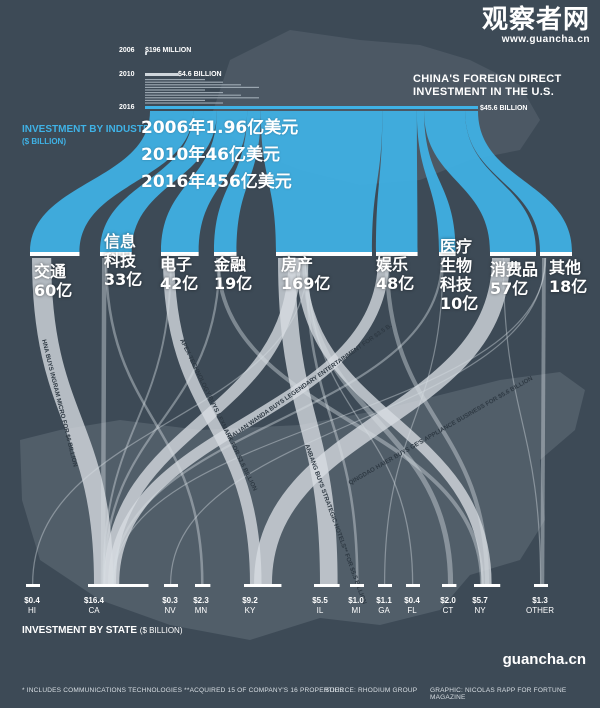 This screenshot has width=600, height=708. What do you see at coordinates (146, 53) in the screenshot?
I see `year-bar-2006` at bounding box center [146, 53].